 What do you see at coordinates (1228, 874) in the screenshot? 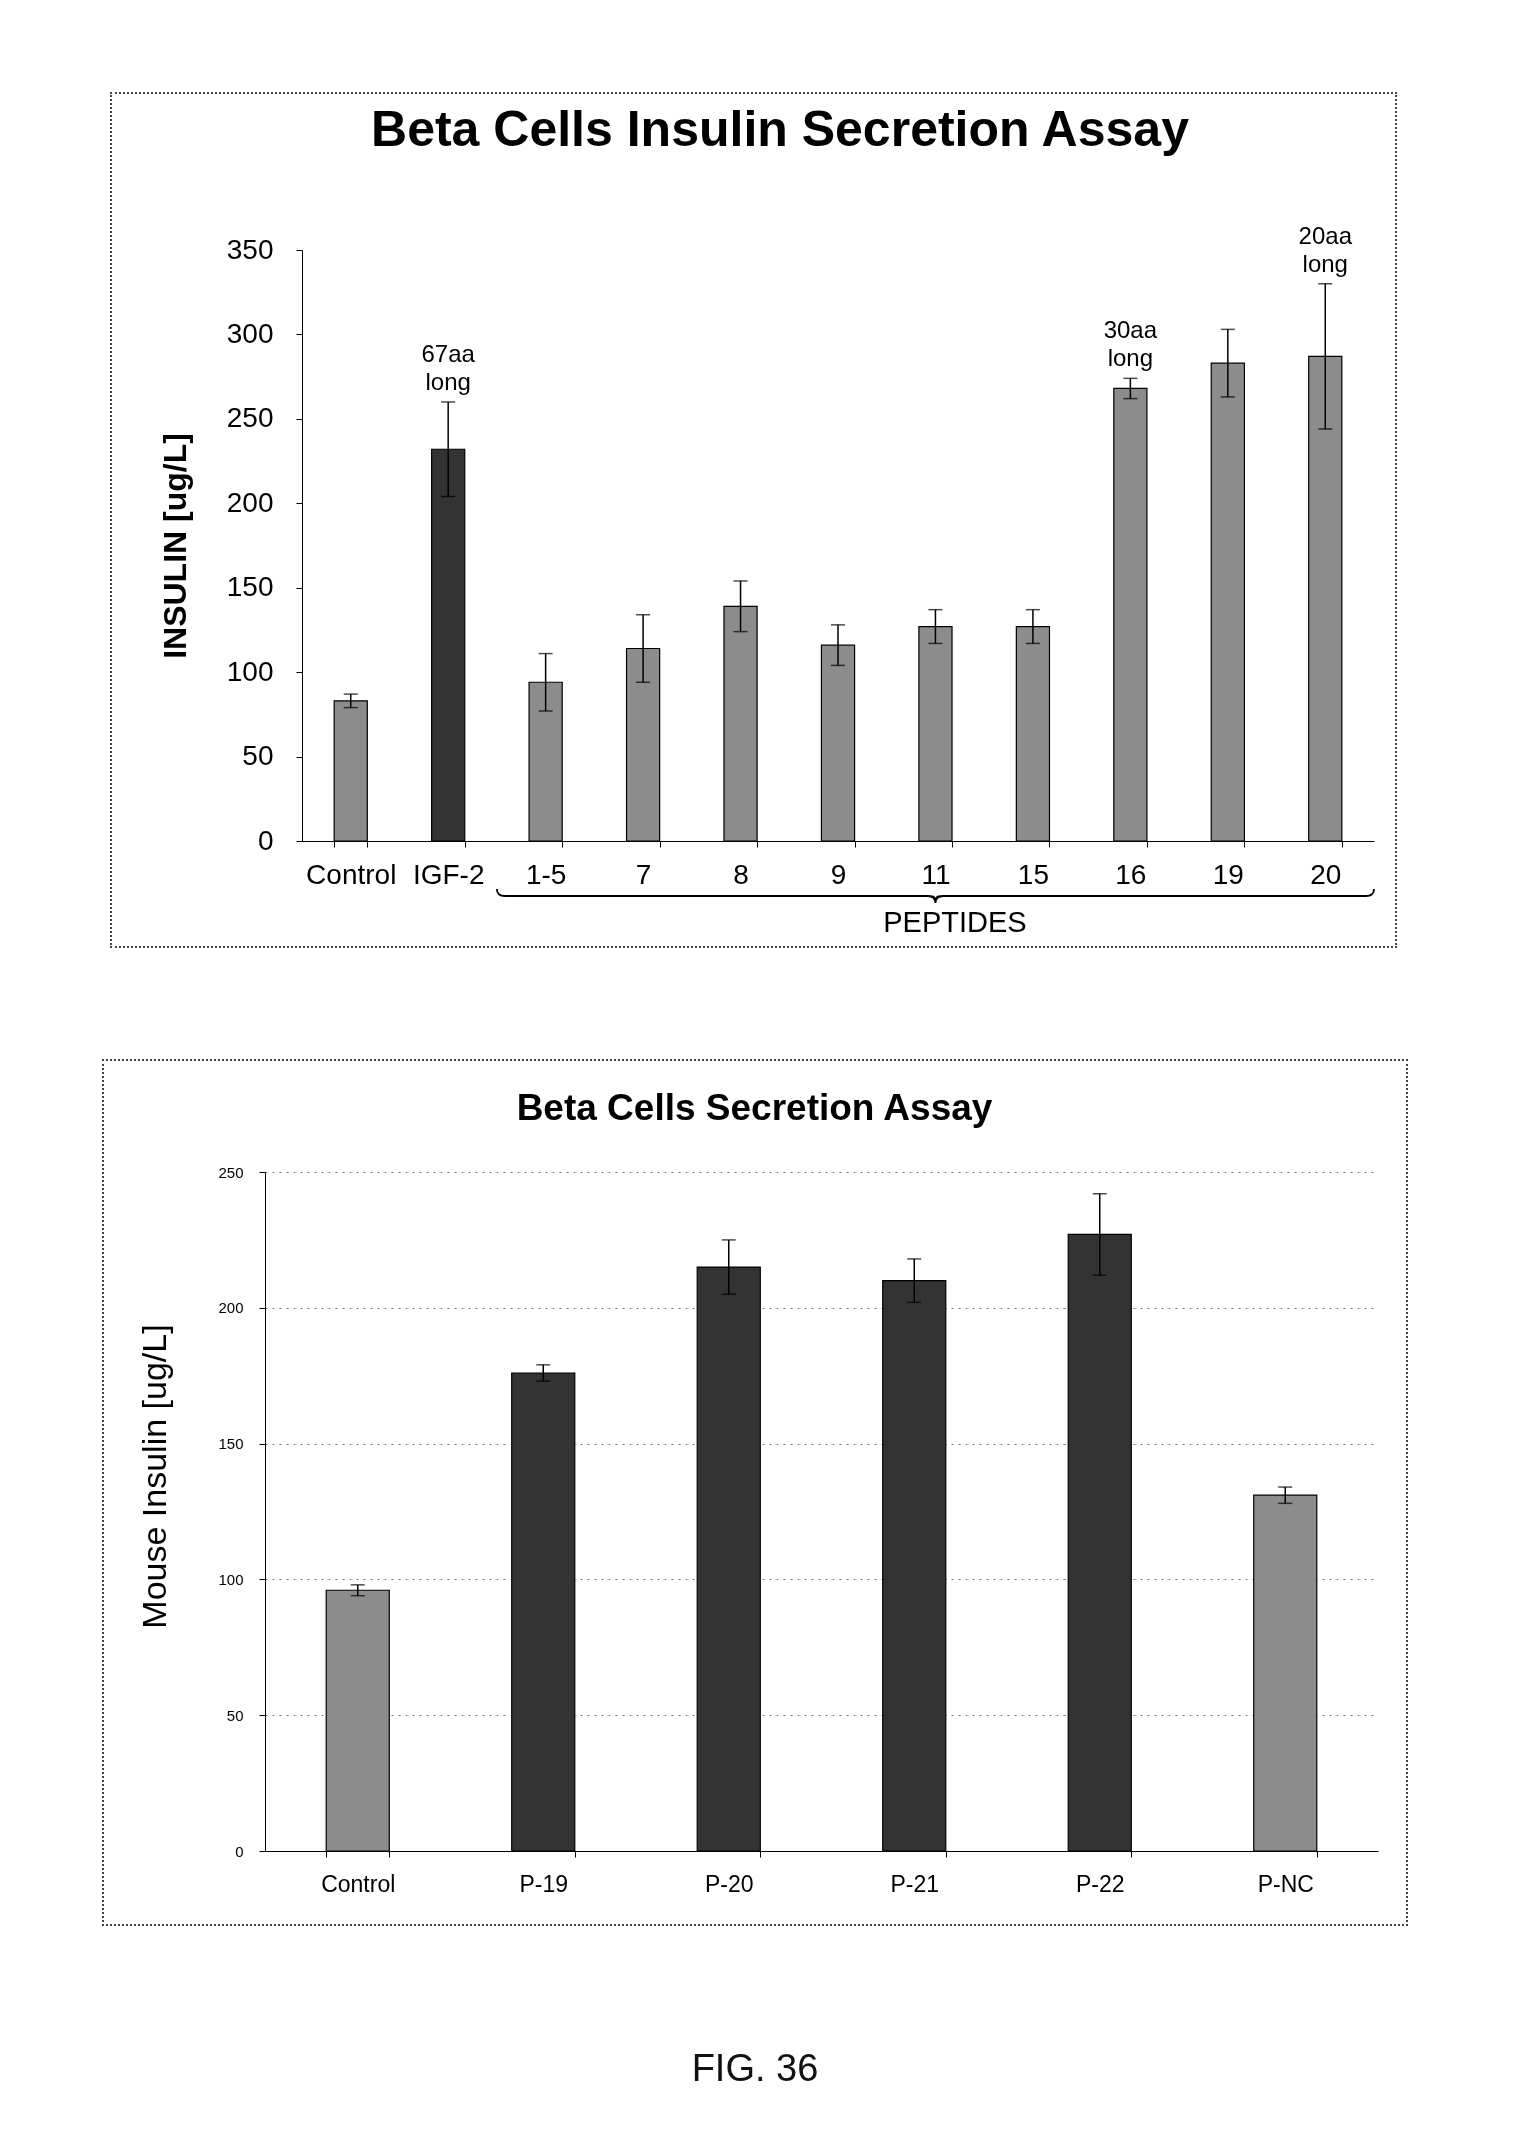
I see `x-tick-label: 19` at bounding box center [1228, 874].